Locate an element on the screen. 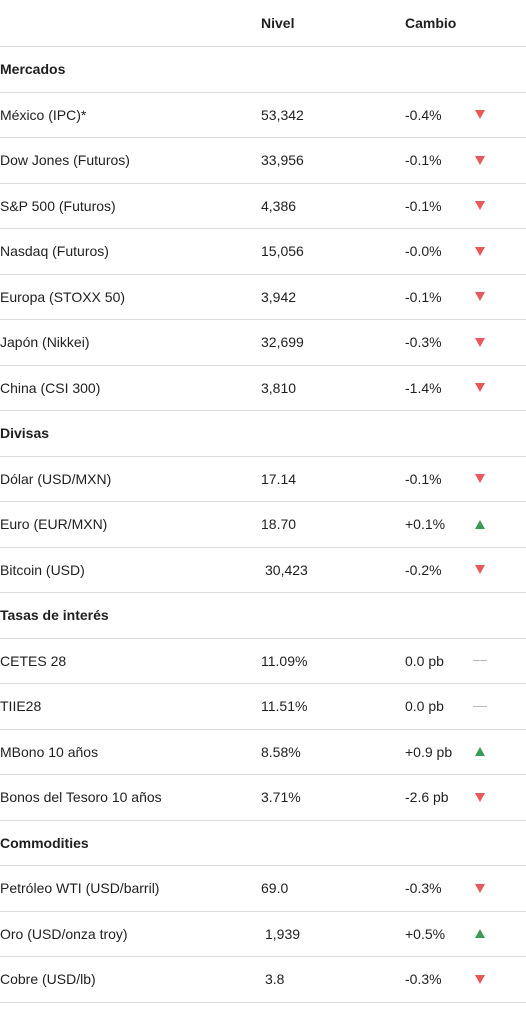 This screenshot has width=526, height=1024. level-value: 3,942 is located at coordinates (279, 296).